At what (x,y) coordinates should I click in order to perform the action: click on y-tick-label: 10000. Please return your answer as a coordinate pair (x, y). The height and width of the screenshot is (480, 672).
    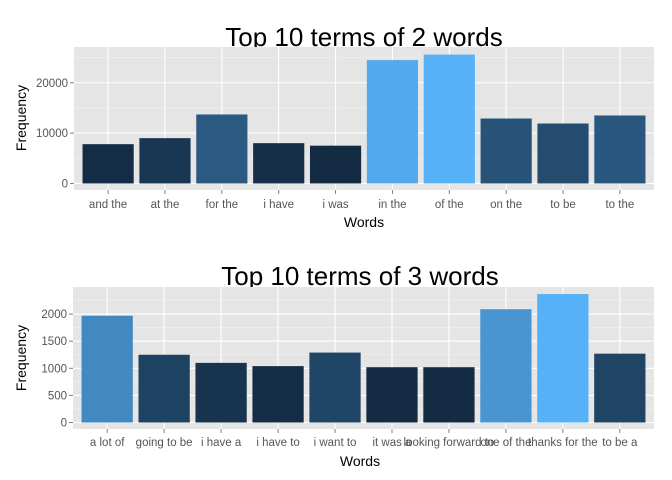
    Looking at the image, I should click on (52, 134).